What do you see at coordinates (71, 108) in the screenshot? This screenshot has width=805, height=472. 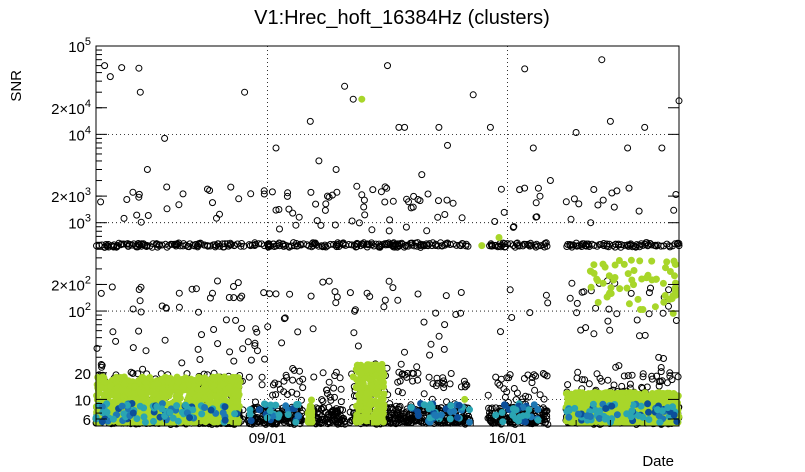 I see `y-tick-label: 2×10⁴` at bounding box center [71, 108].